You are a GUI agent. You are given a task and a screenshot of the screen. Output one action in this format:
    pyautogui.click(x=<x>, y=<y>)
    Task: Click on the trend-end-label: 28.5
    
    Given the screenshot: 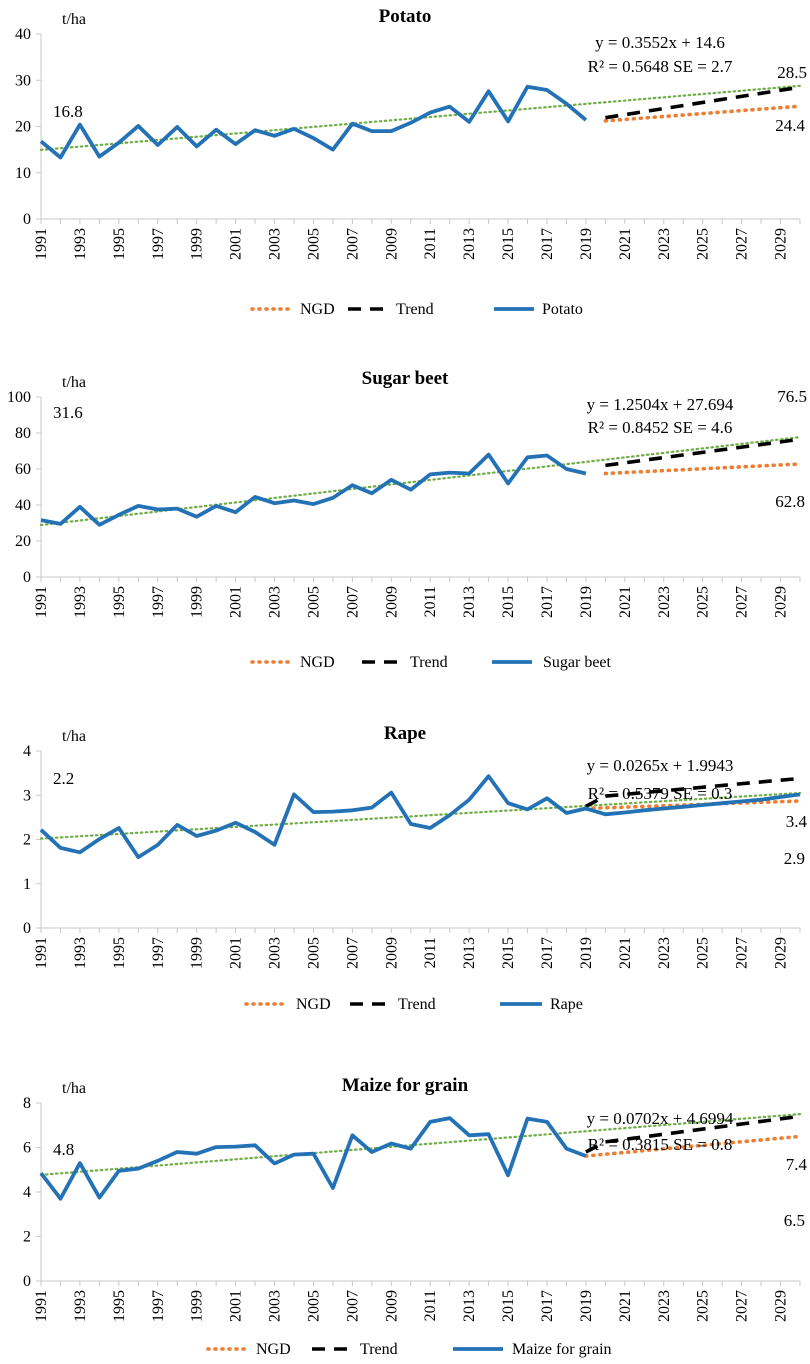 What is the action you would take?
    pyautogui.click(x=792, y=72)
    